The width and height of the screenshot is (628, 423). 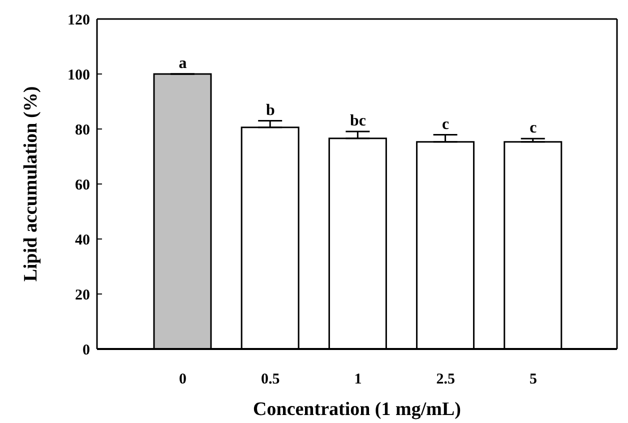 What do you see at coordinates (182, 63) in the screenshot?
I see `annotation: a` at bounding box center [182, 63].